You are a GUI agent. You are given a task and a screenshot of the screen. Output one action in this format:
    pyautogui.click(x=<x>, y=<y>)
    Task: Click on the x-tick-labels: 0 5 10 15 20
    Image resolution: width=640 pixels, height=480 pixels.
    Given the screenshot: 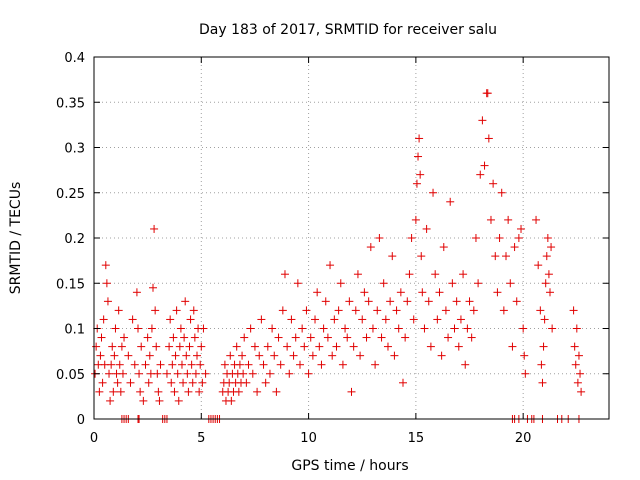 What is the action you would take?
    pyautogui.click(x=311, y=438)
    